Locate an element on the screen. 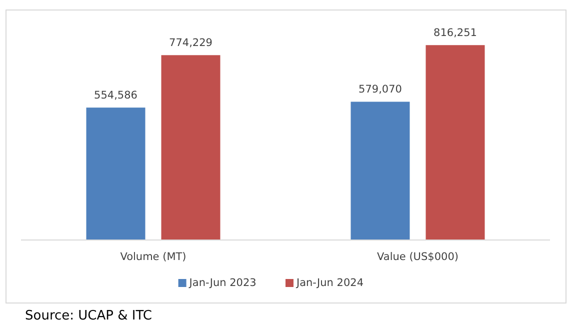  source-note: Source: UCAP & ITC is located at coordinates (88, 314).